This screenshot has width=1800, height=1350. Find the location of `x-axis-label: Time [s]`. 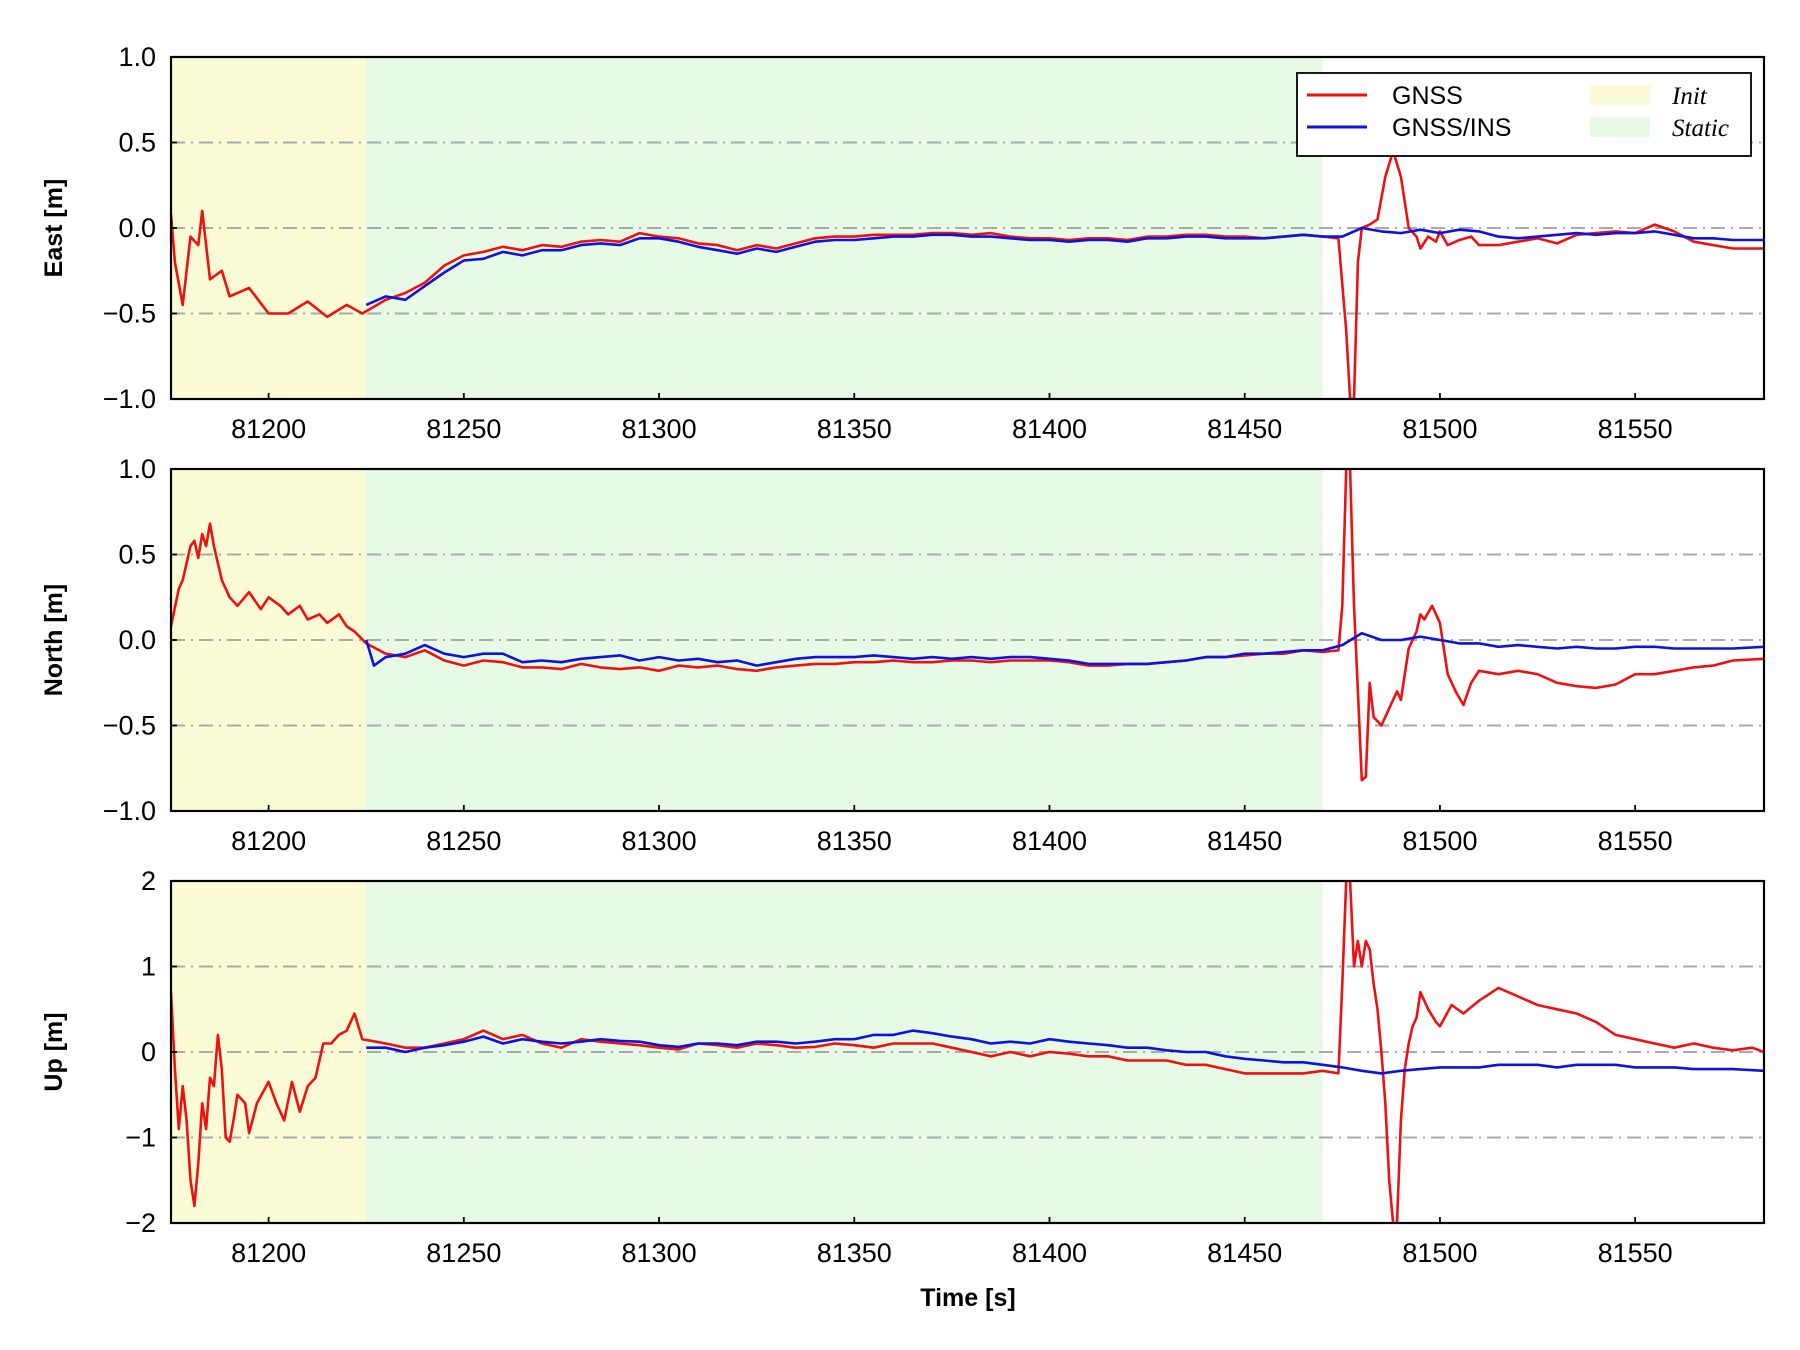

x-axis-label: Time [s] is located at coordinates (967, 1298).